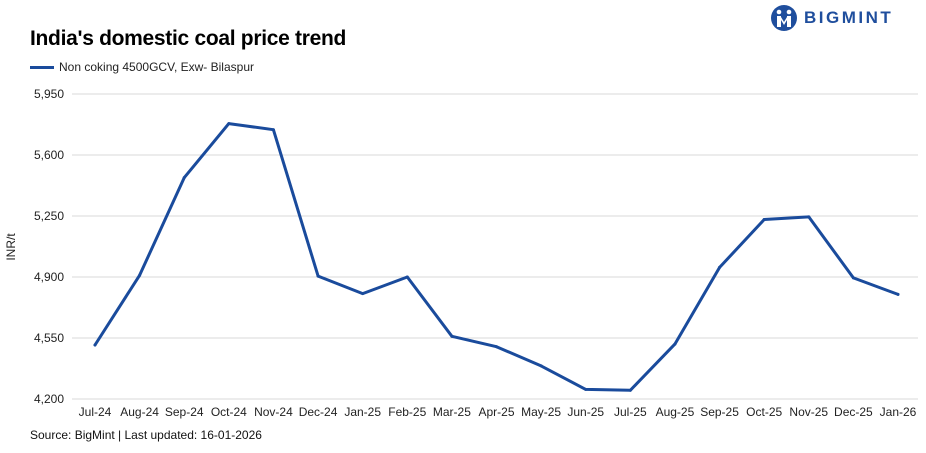 This screenshot has width=926, height=453. What do you see at coordinates (273, 412) in the screenshot?
I see `x-tick-label: Nov-24` at bounding box center [273, 412].